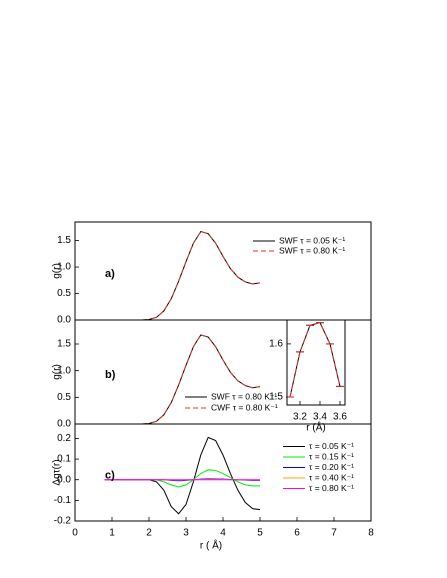 This screenshot has width=447, height=578. What do you see at coordinates (260, 533) in the screenshot?
I see `x-tick-label: 5` at bounding box center [260, 533].